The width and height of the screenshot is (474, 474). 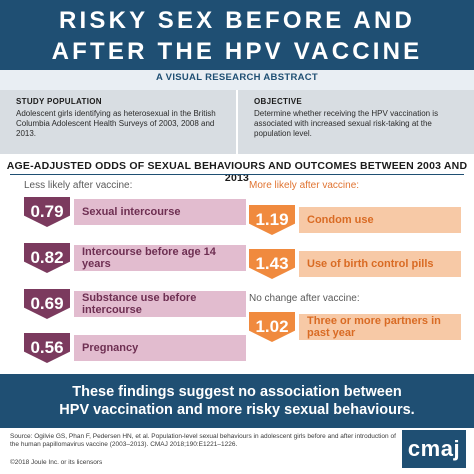 I want to click on objective-label: OBJECTIVE, so click(x=278, y=101).